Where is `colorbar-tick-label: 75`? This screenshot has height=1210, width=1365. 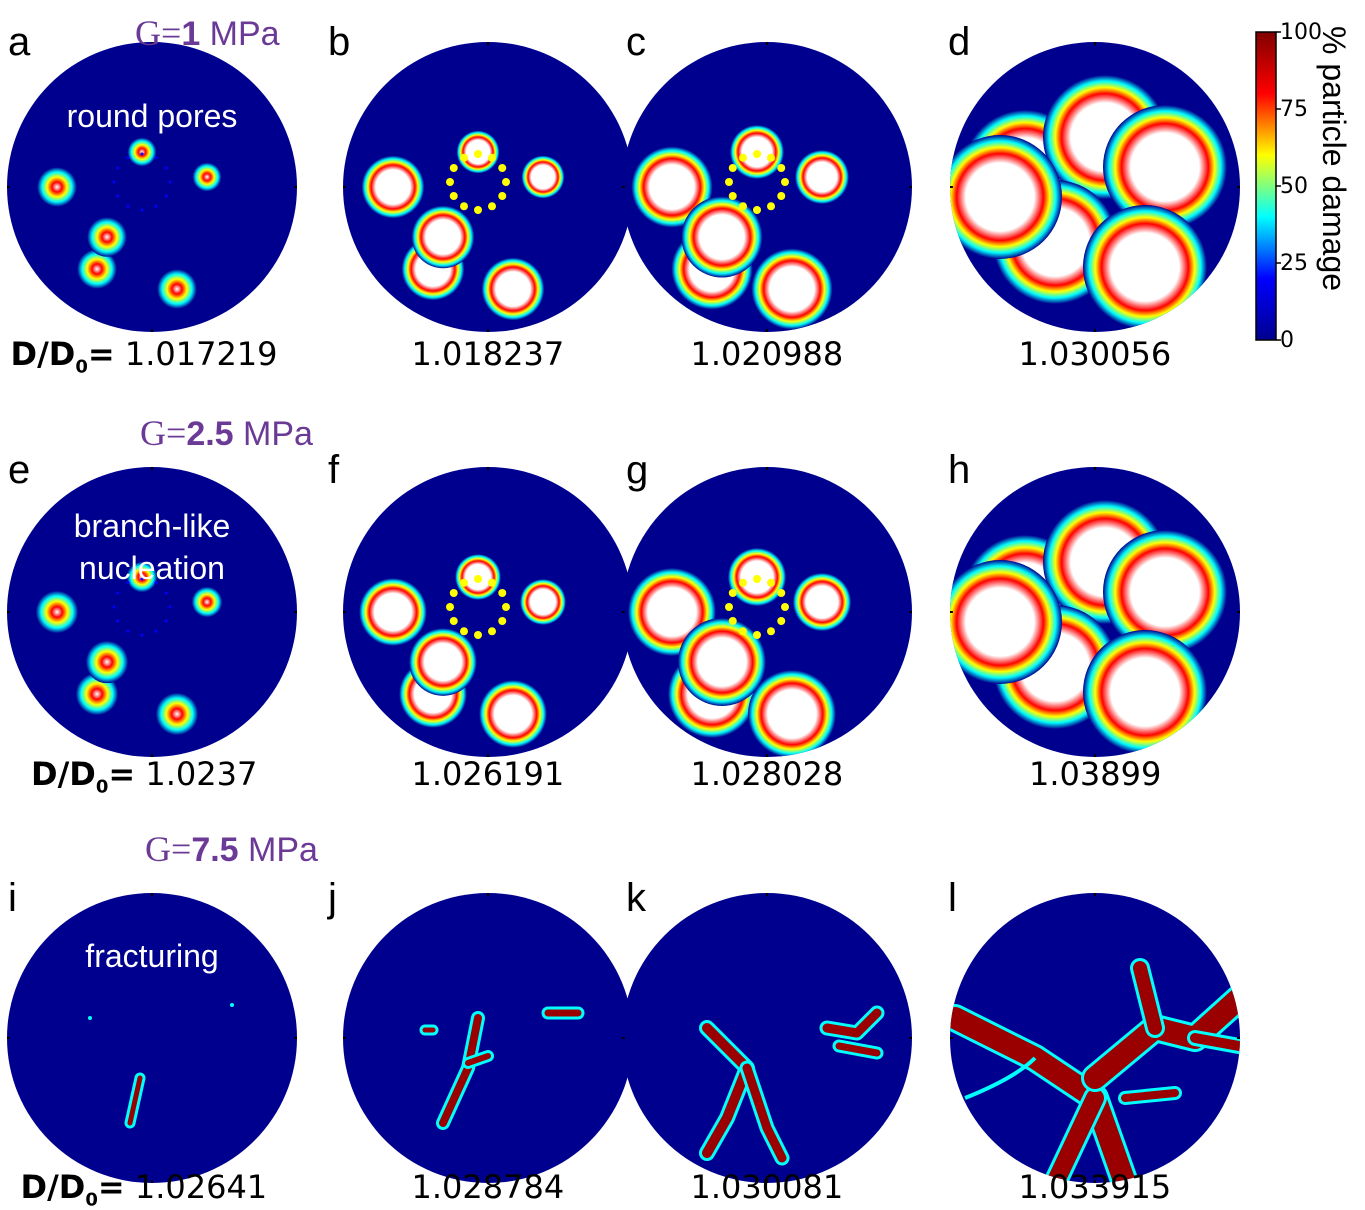
colorbar-tick-label: 75 is located at coordinates (1294, 109).